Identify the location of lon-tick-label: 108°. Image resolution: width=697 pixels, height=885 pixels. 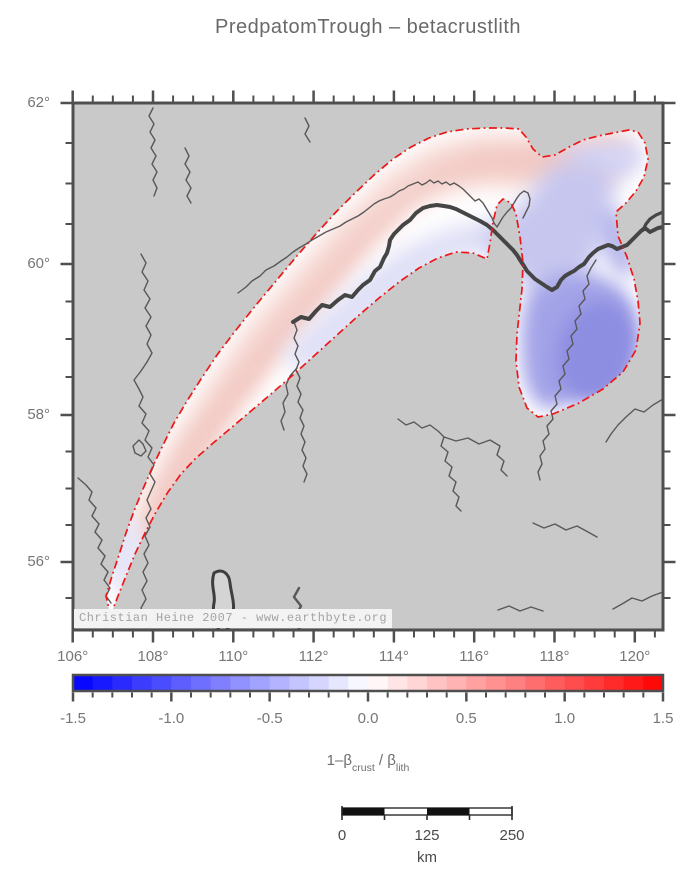
(153, 656).